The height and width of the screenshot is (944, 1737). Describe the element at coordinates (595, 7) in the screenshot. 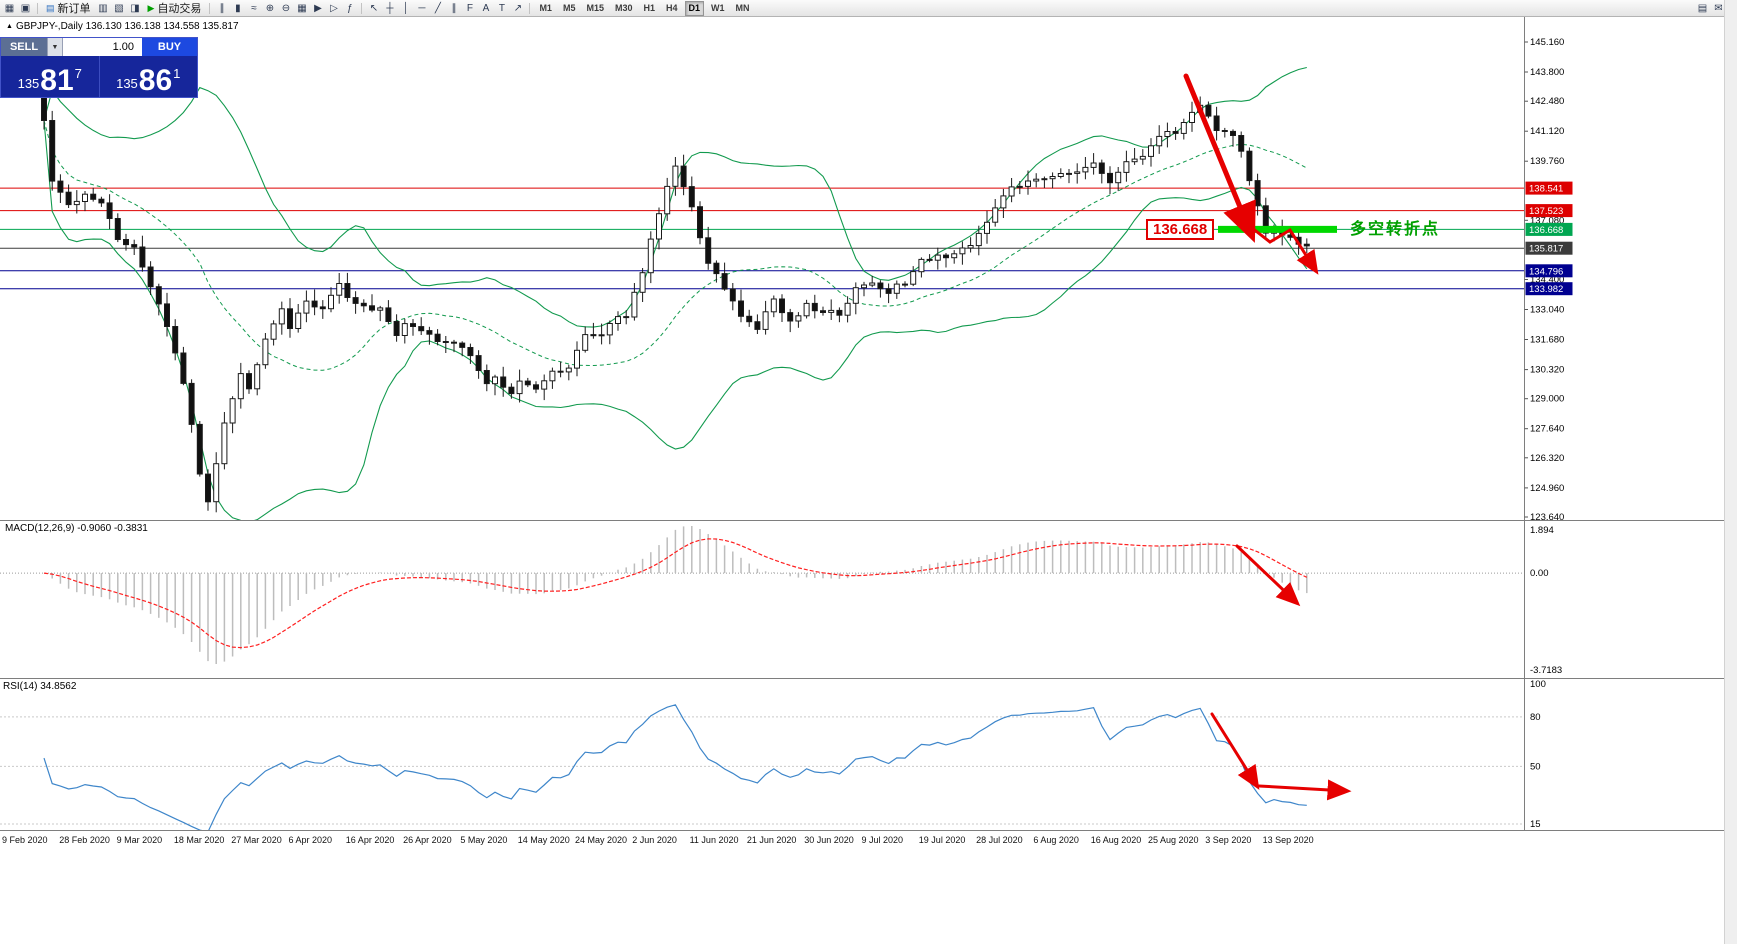

I see `timeframe-button-m15: M15` at that location.